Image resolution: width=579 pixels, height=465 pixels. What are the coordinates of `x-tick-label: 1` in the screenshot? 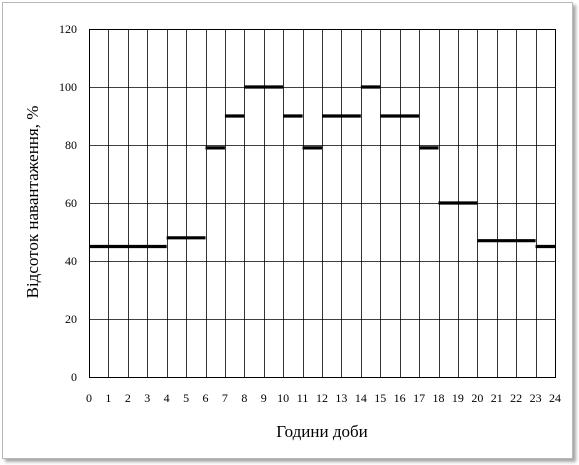 It's located at (108, 398).